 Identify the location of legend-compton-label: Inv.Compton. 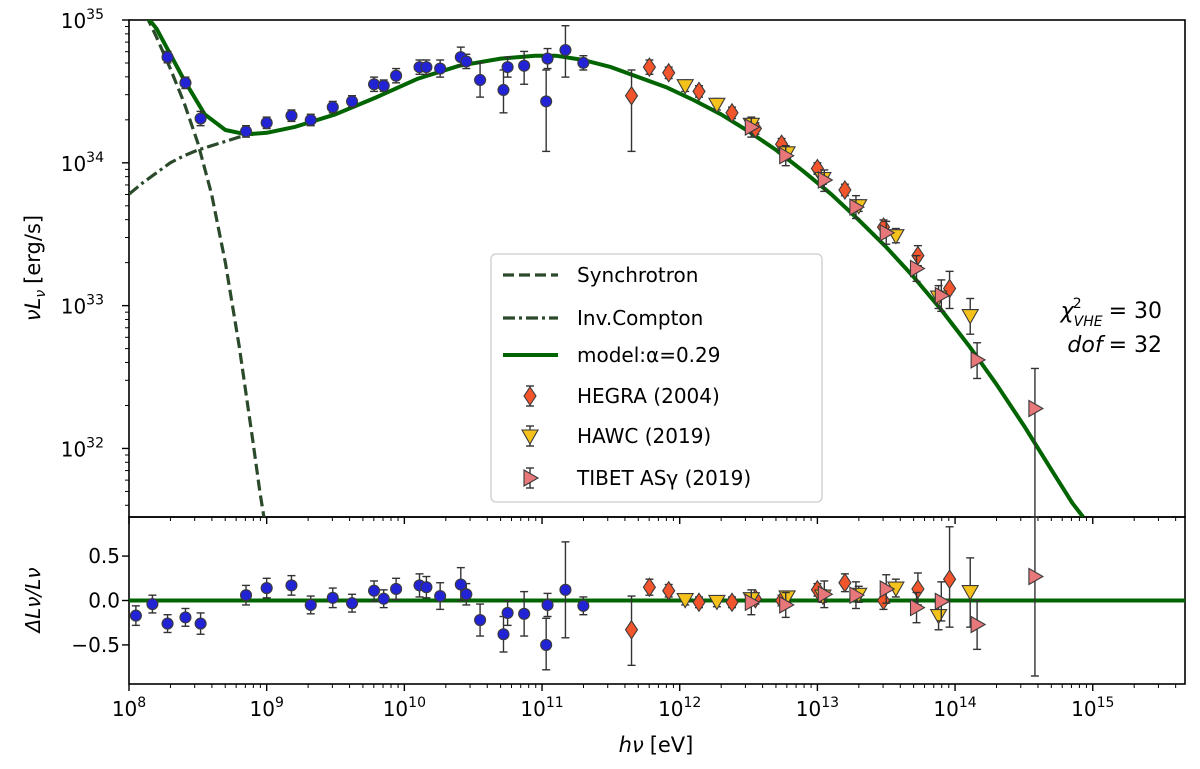
(640, 318).